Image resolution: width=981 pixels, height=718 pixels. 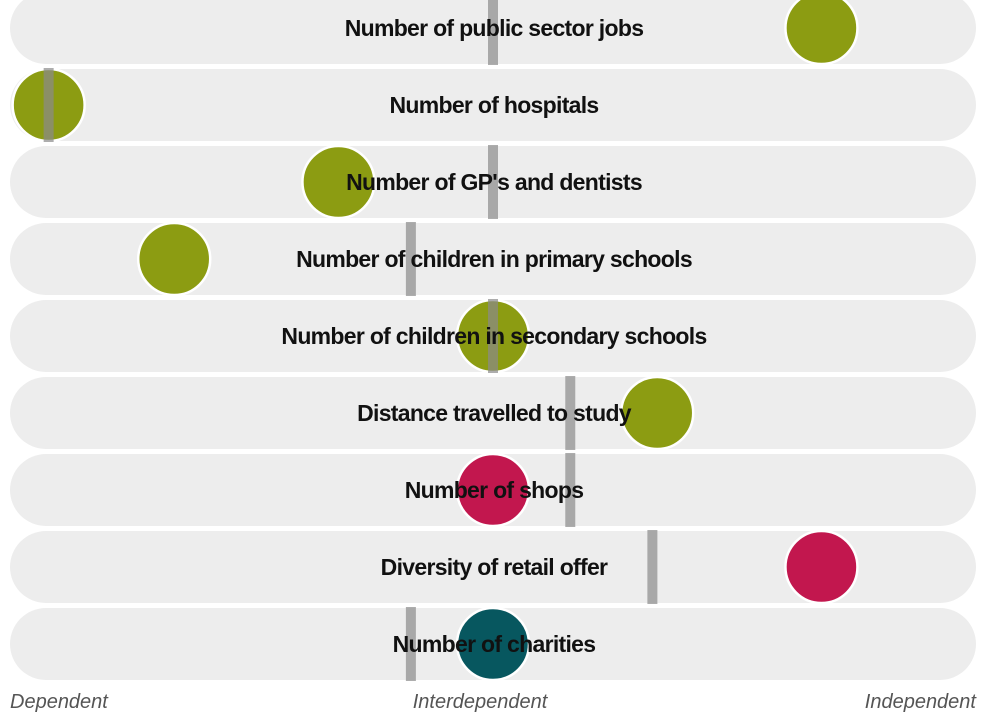 I want to click on chart-row: Number of hospitals, so click(x=493, y=105).